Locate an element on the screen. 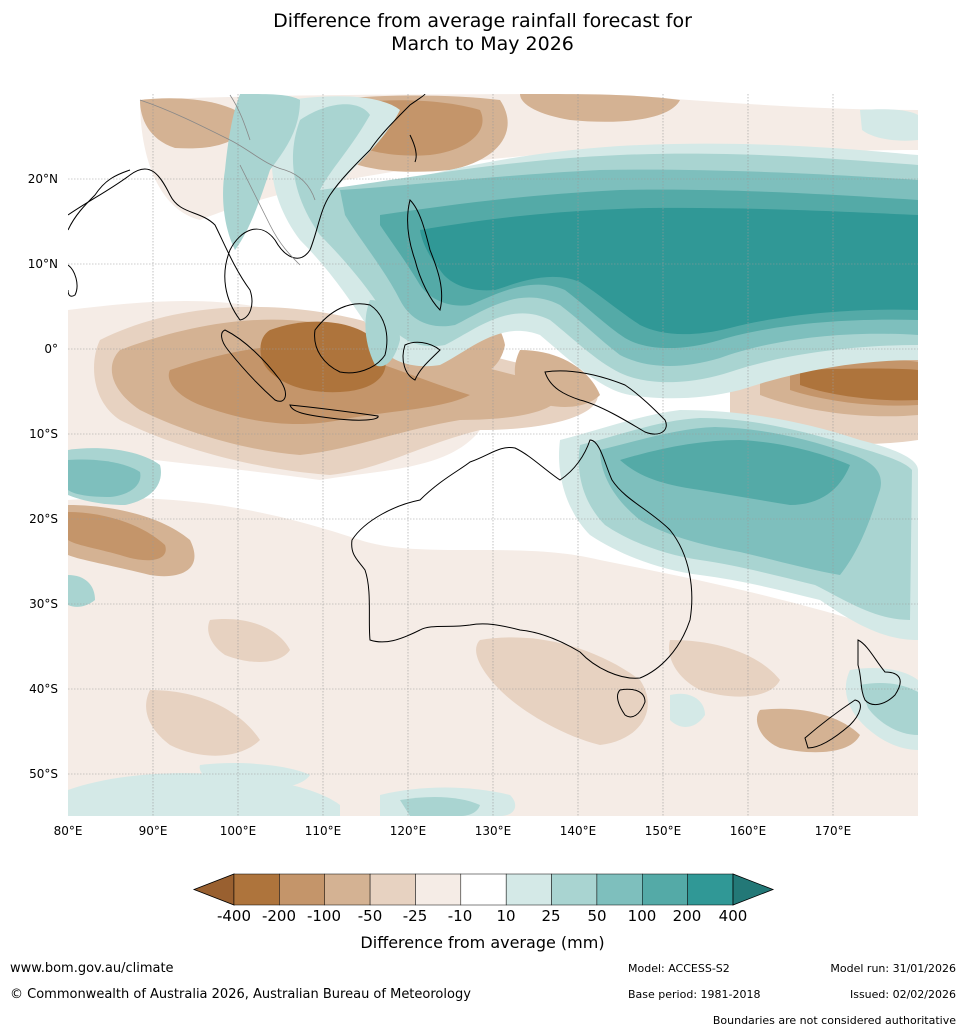  new-guinea-coastline is located at coordinates (605, 402).